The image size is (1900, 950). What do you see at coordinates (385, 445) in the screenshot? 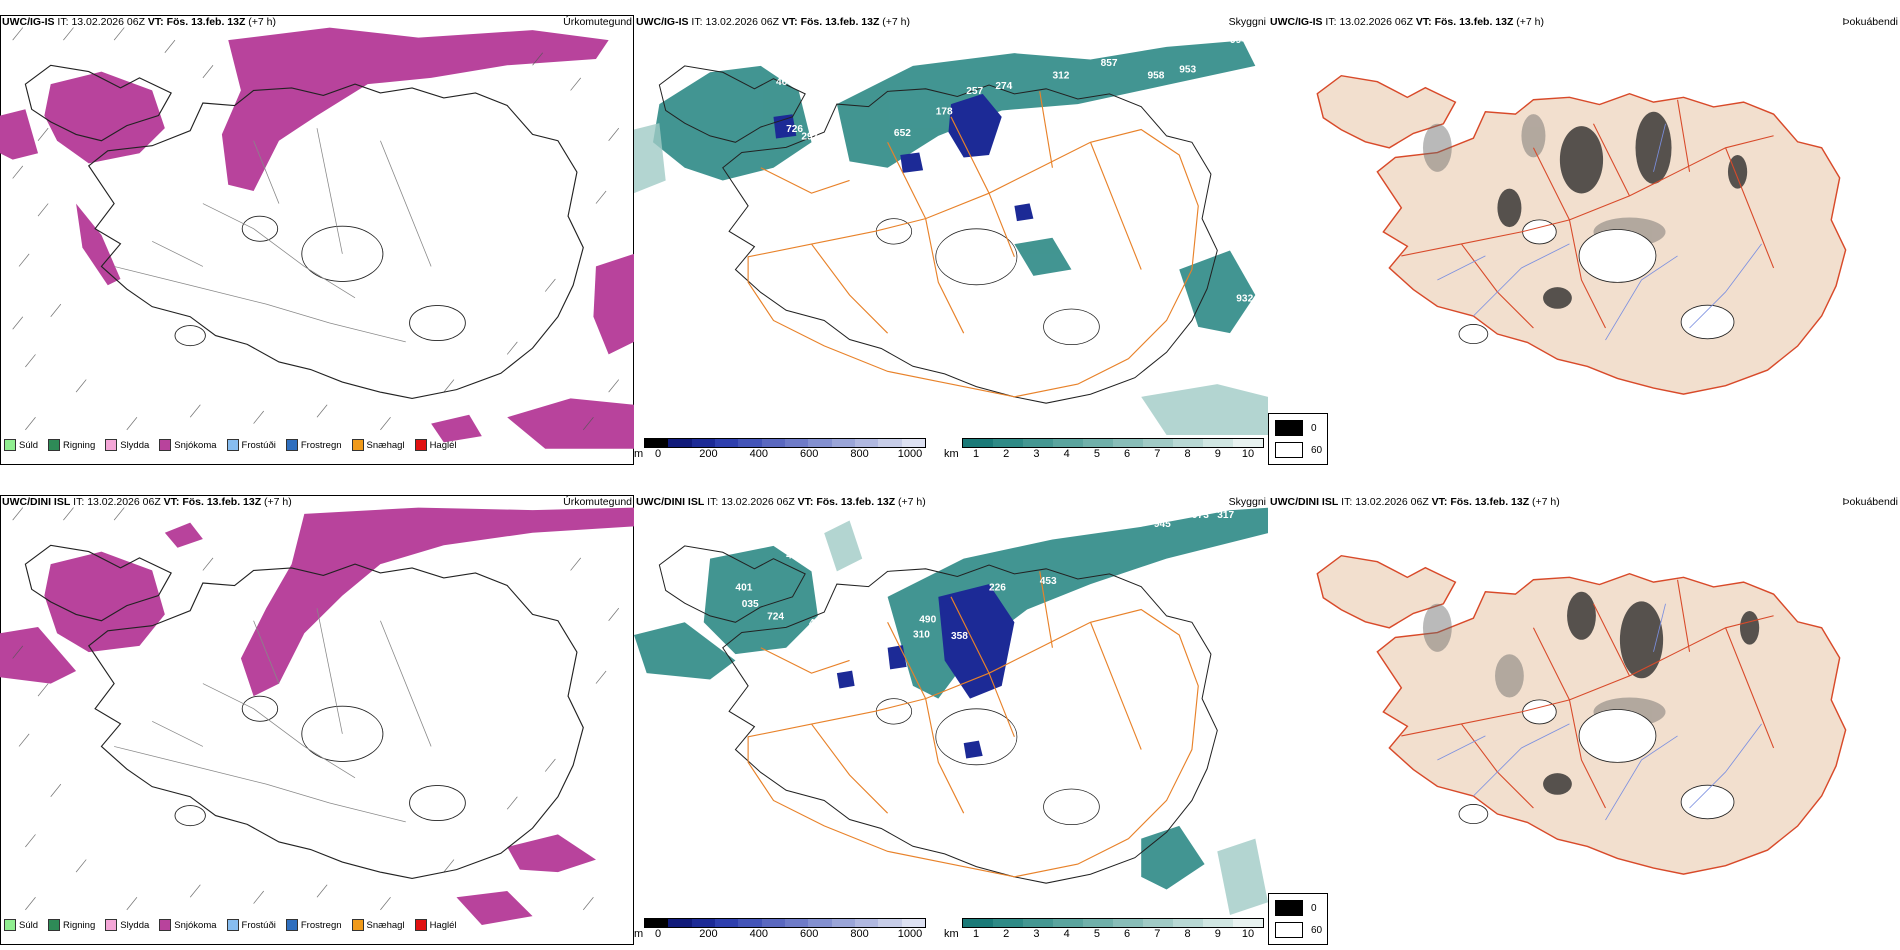
I see `legend-label: Snæhagl` at bounding box center [385, 445].